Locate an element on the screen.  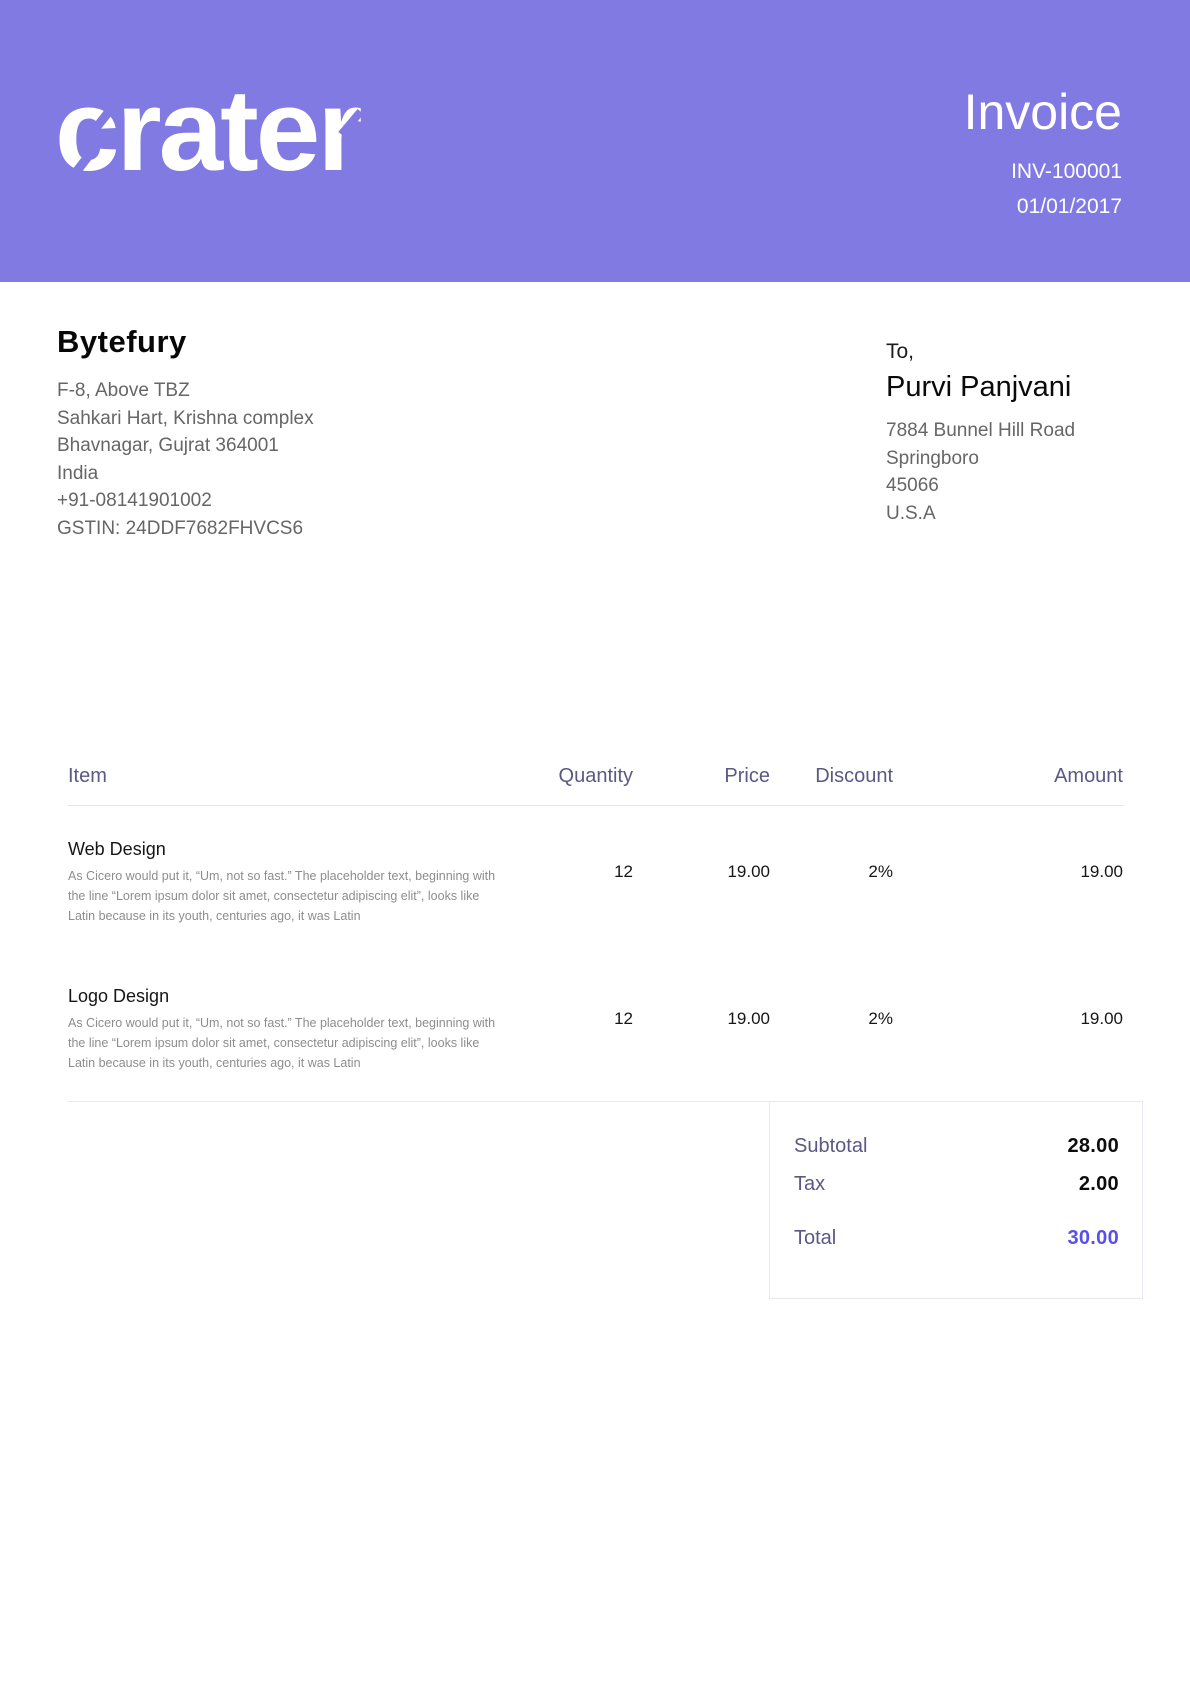
invoice-title: Invoice is located at coordinates (1042, 112).